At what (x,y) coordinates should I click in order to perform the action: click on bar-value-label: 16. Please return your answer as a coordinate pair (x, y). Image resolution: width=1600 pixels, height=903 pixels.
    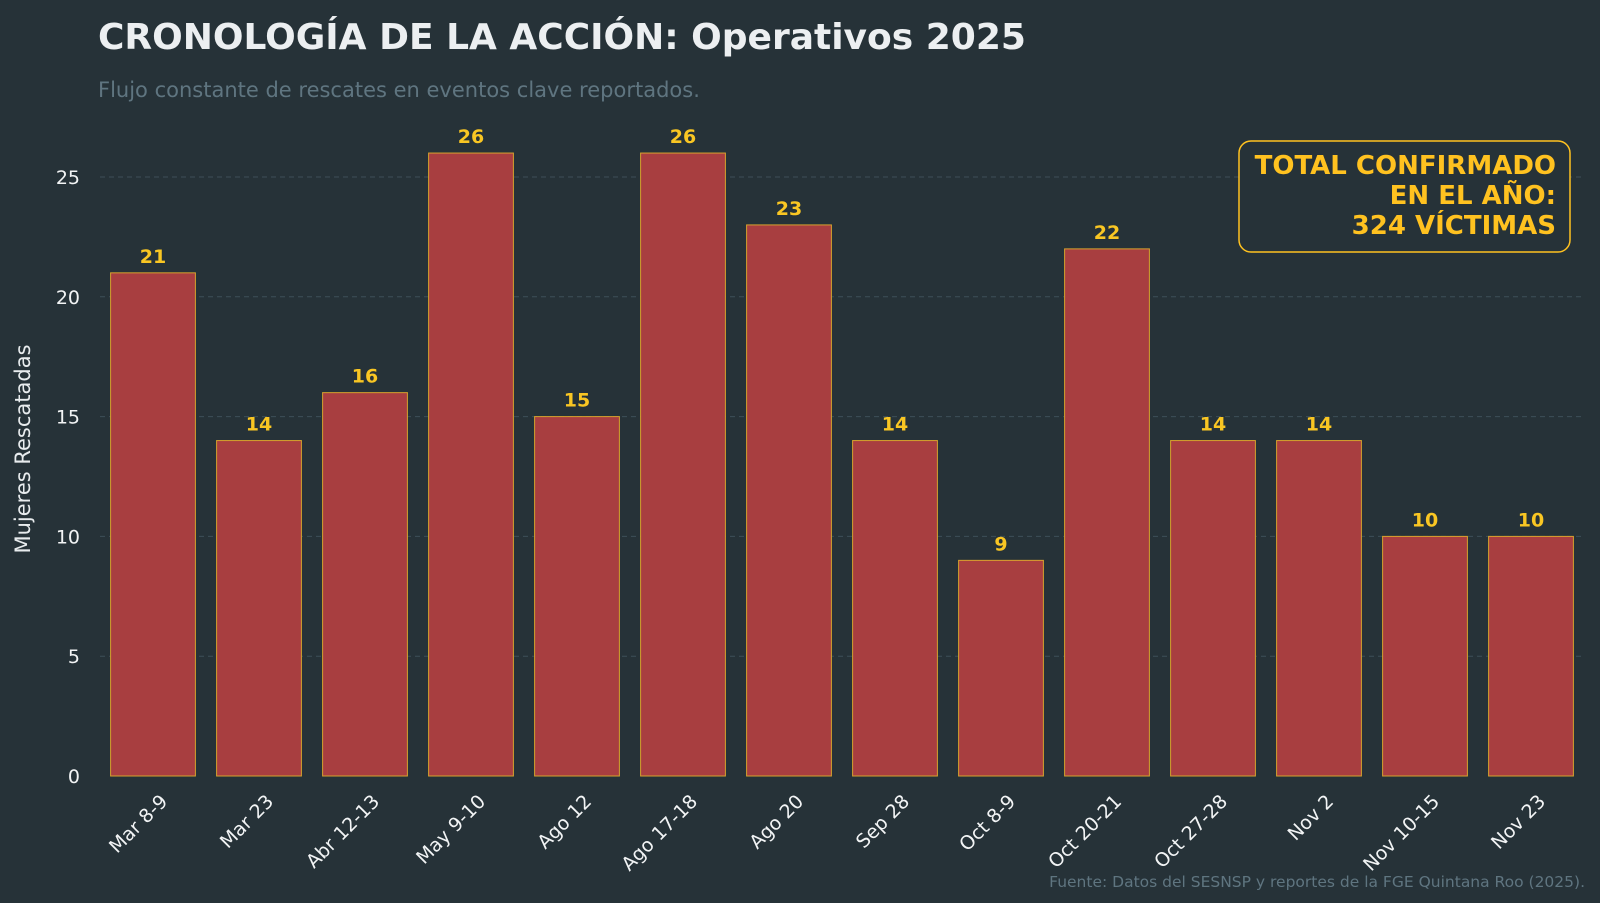
    Looking at the image, I should click on (365, 377).